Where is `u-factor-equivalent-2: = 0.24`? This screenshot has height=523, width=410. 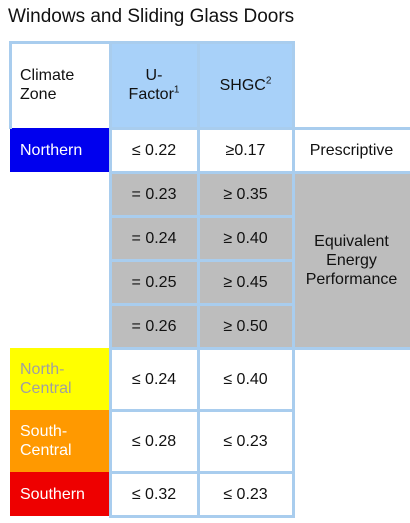
u-factor-equivalent-2: = 0.24 is located at coordinates (154, 238).